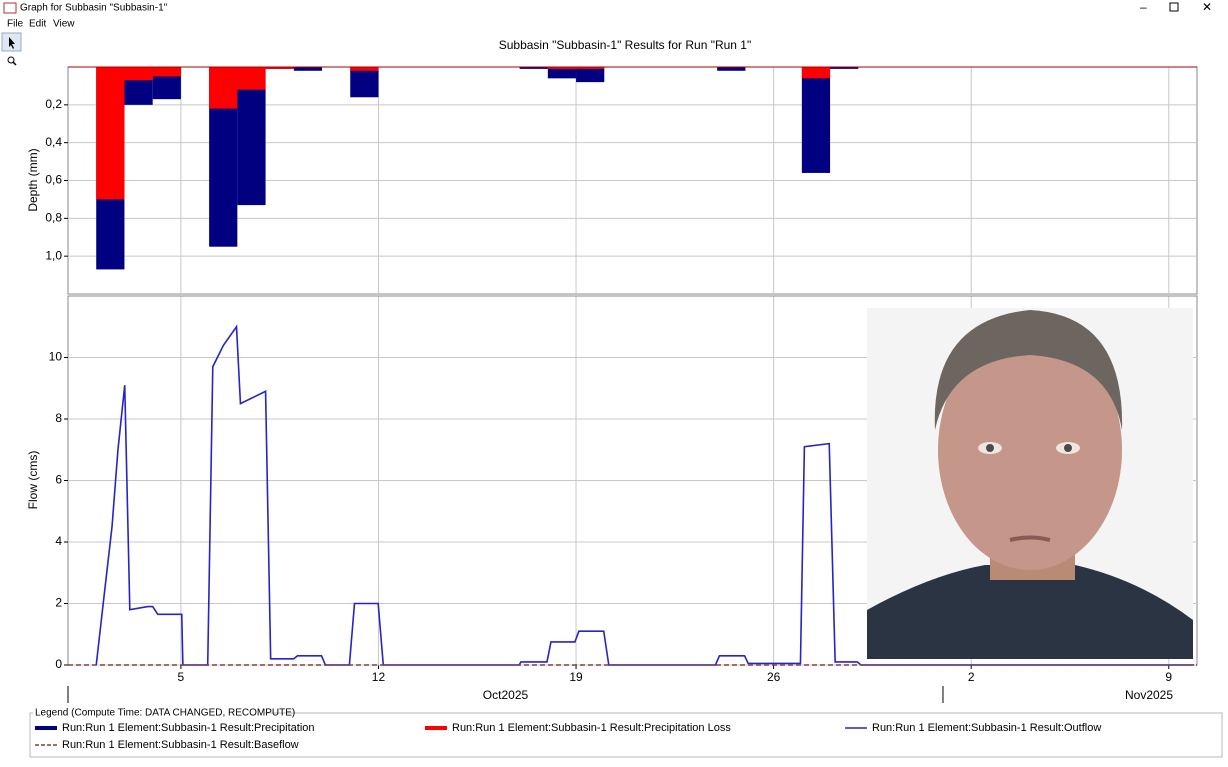 This screenshot has width=1228, height=767. What do you see at coordinates (1030, 612) in the screenshot?
I see `photo-shirt` at bounding box center [1030, 612].